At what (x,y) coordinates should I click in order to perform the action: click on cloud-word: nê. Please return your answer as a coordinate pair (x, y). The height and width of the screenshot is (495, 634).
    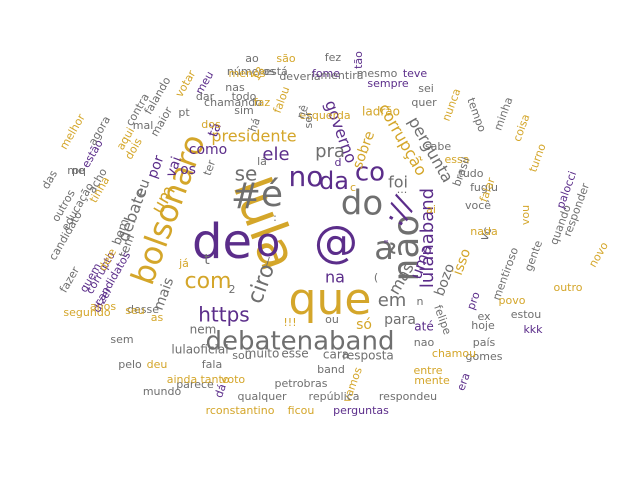
    Looking at the image, I should click on (302, 112).